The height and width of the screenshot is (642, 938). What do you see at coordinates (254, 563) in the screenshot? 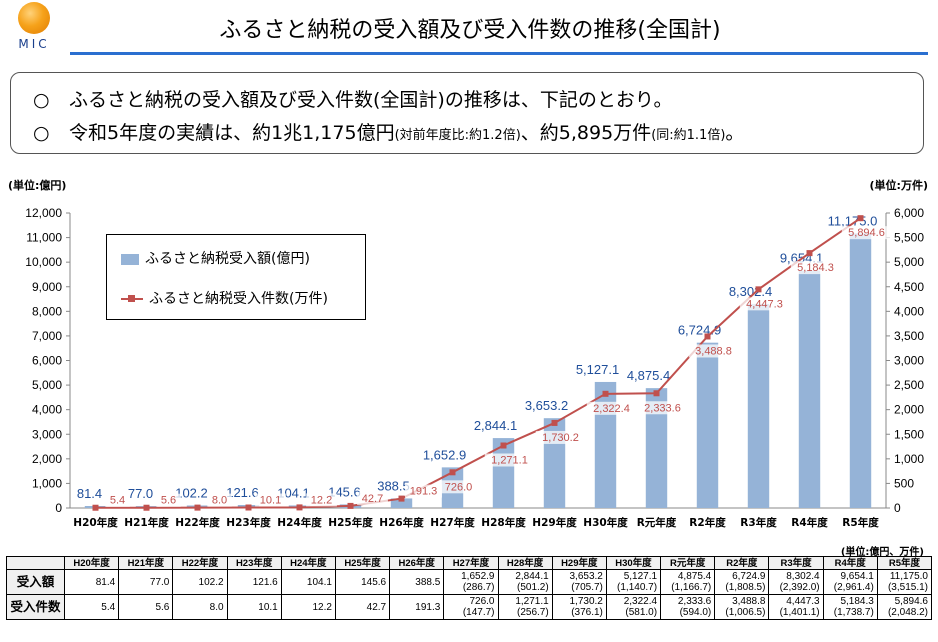
I see `table-header-cell: H23年度` at bounding box center [254, 563].